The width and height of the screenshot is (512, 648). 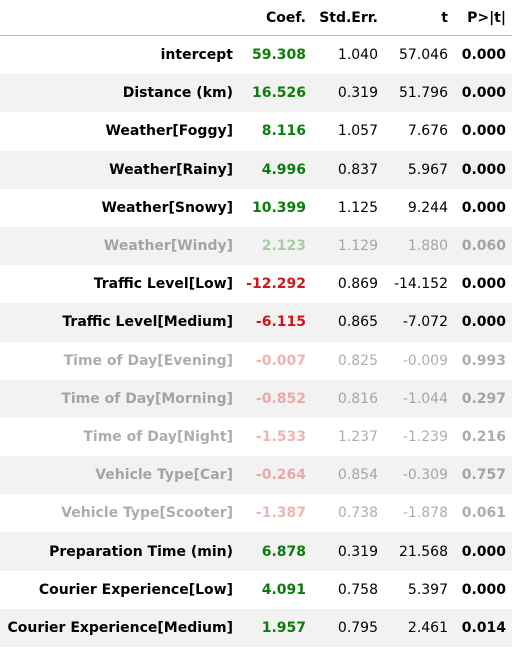 I want to click on variable-name-cell: Time of Day[Morning], so click(x=147, y=398).